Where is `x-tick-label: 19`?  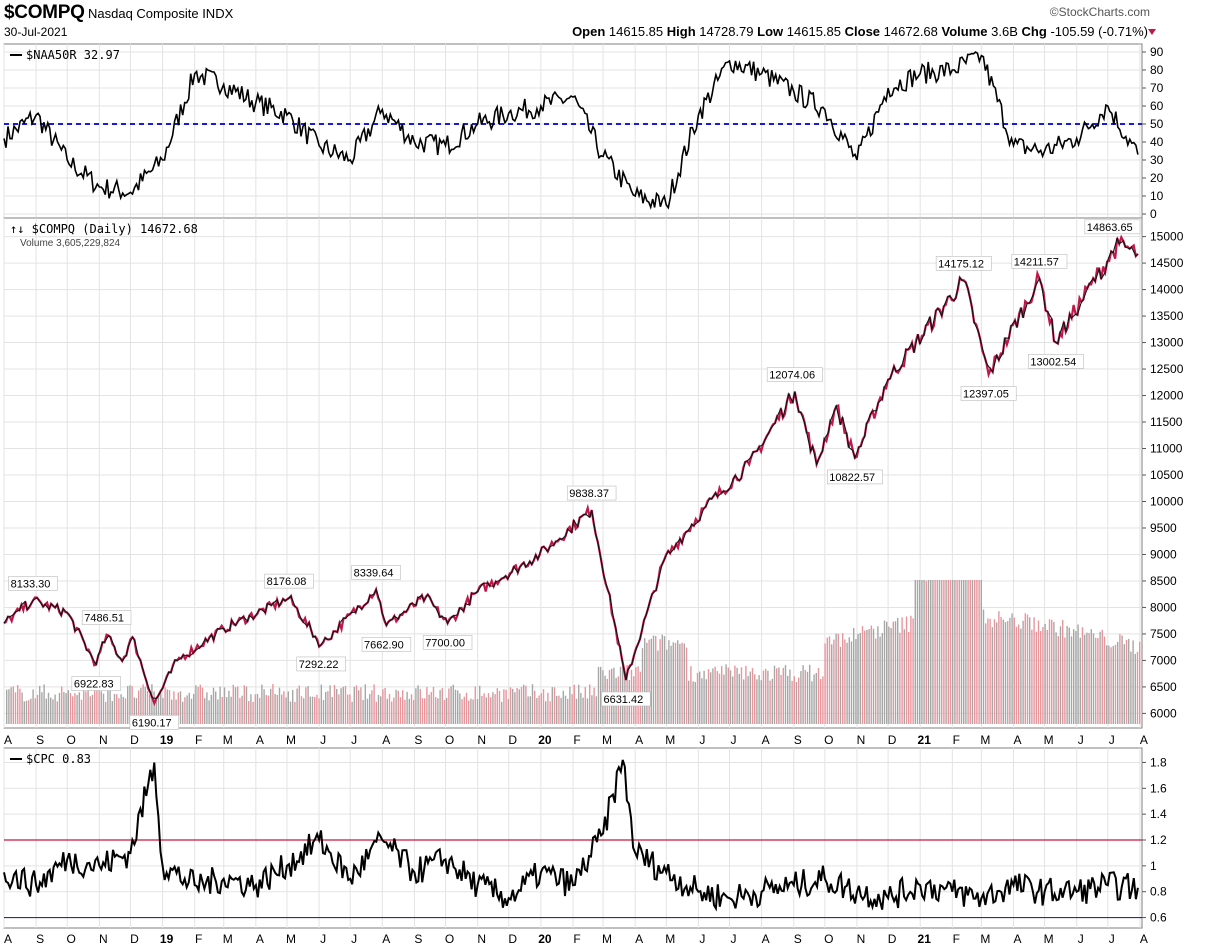 x-tick-label: 19 is located at coordinates (167, 740).